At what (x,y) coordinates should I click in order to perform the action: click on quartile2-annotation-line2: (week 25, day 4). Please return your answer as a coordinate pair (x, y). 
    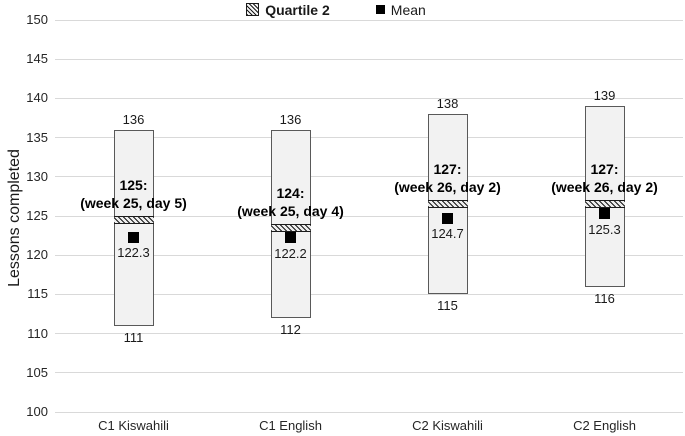
    Looking at the image, I should click on (290, 210).